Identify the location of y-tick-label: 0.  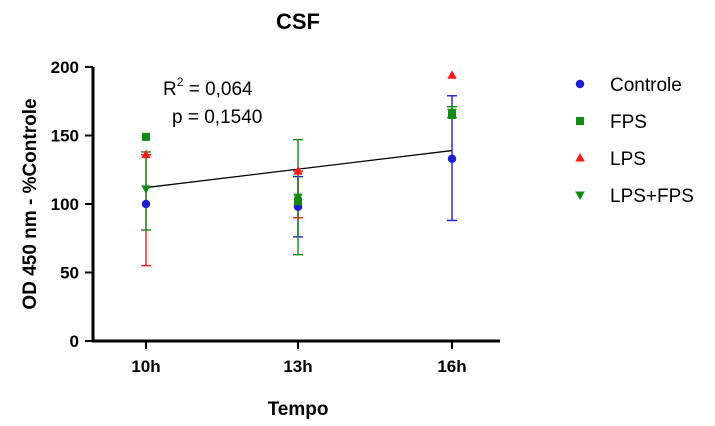
(74, 341).